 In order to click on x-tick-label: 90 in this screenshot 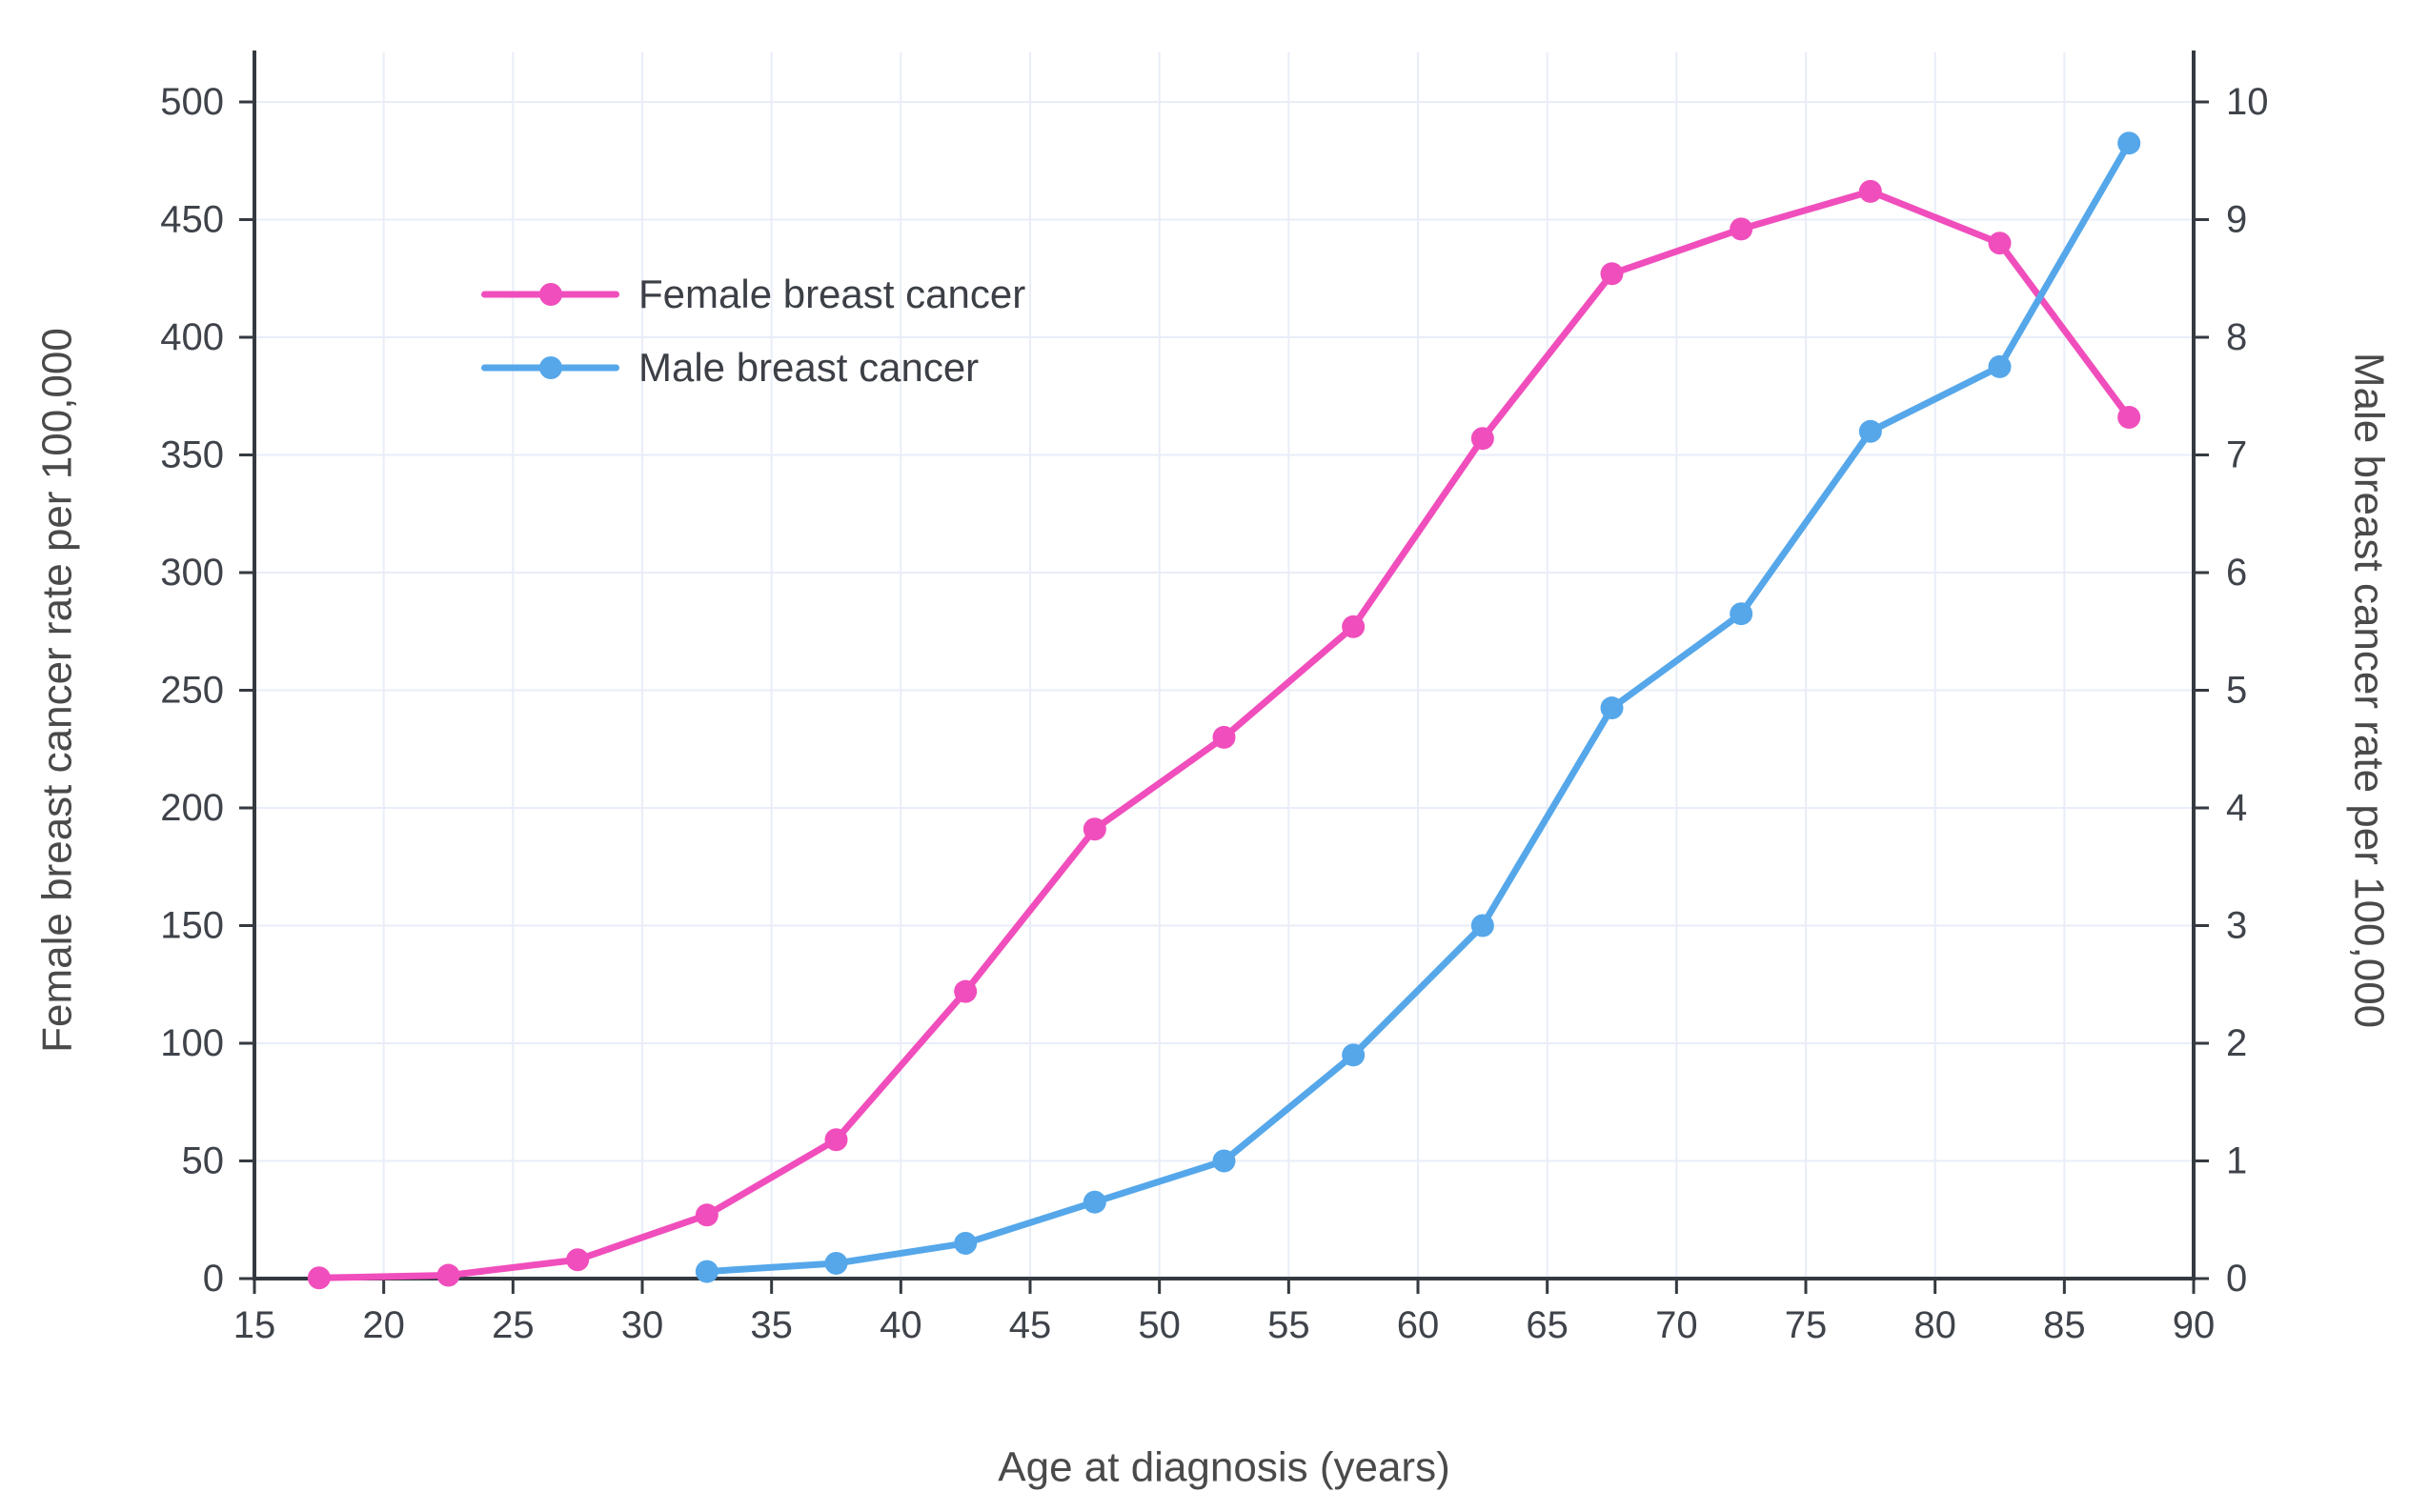, I will do `click(2194, 1325)`.